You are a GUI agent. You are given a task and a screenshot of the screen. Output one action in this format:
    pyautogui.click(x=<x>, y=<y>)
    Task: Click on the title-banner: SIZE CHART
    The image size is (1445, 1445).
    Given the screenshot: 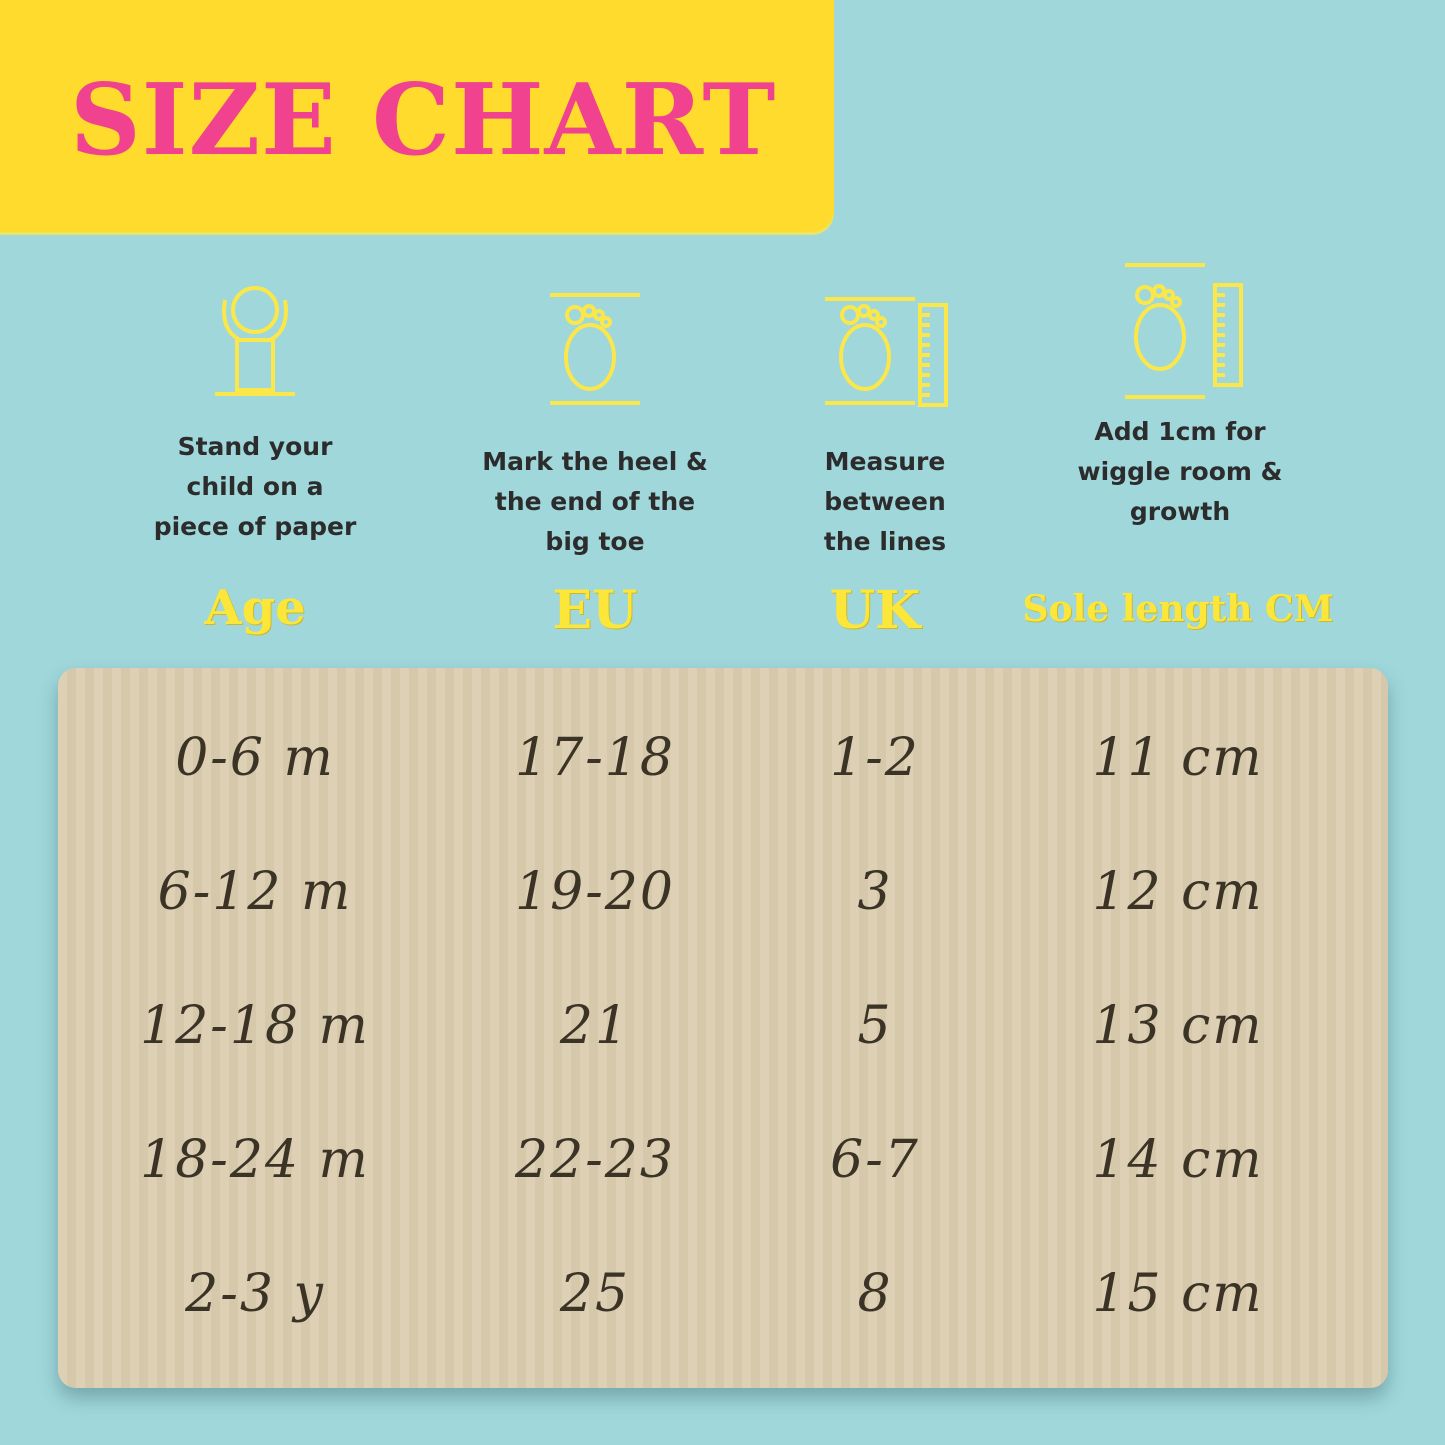 What is the action you would take?
    pyautogui.click(x=417, y=116)
    